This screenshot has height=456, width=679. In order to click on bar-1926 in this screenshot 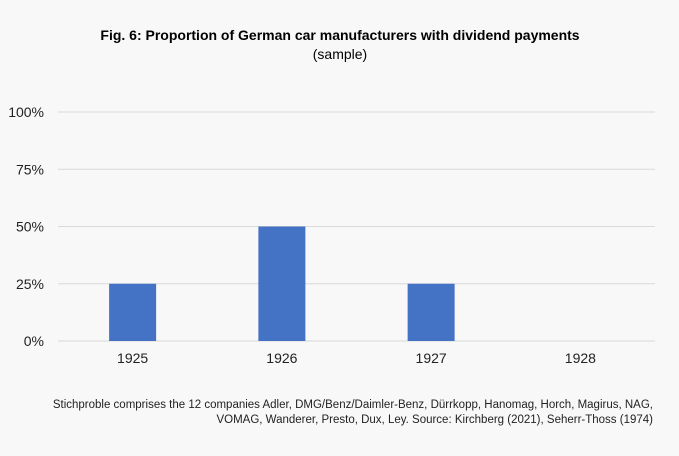, I will do `click(282, 283)`.